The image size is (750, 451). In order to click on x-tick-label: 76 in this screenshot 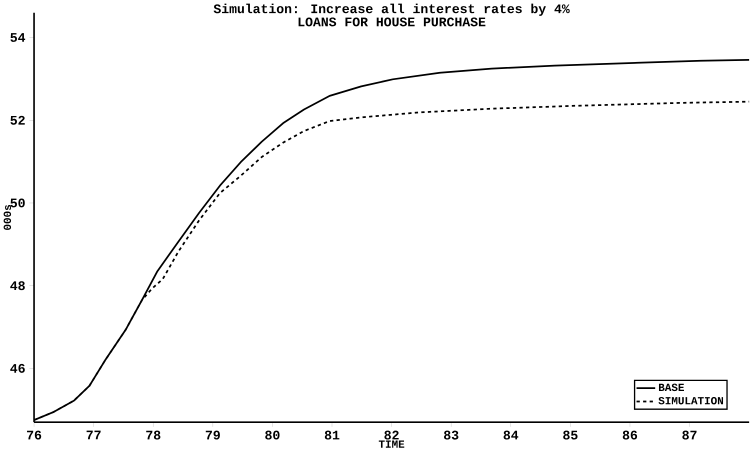, I will do `click(34, 435)`.